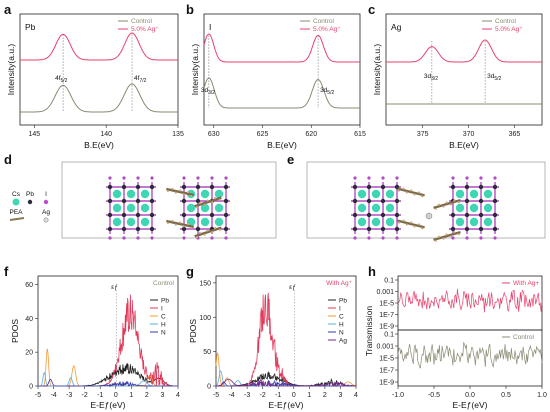 This screenshot has height=412, width=550. I want to click on y-tick-label: 1E-7, so click(386, 315).